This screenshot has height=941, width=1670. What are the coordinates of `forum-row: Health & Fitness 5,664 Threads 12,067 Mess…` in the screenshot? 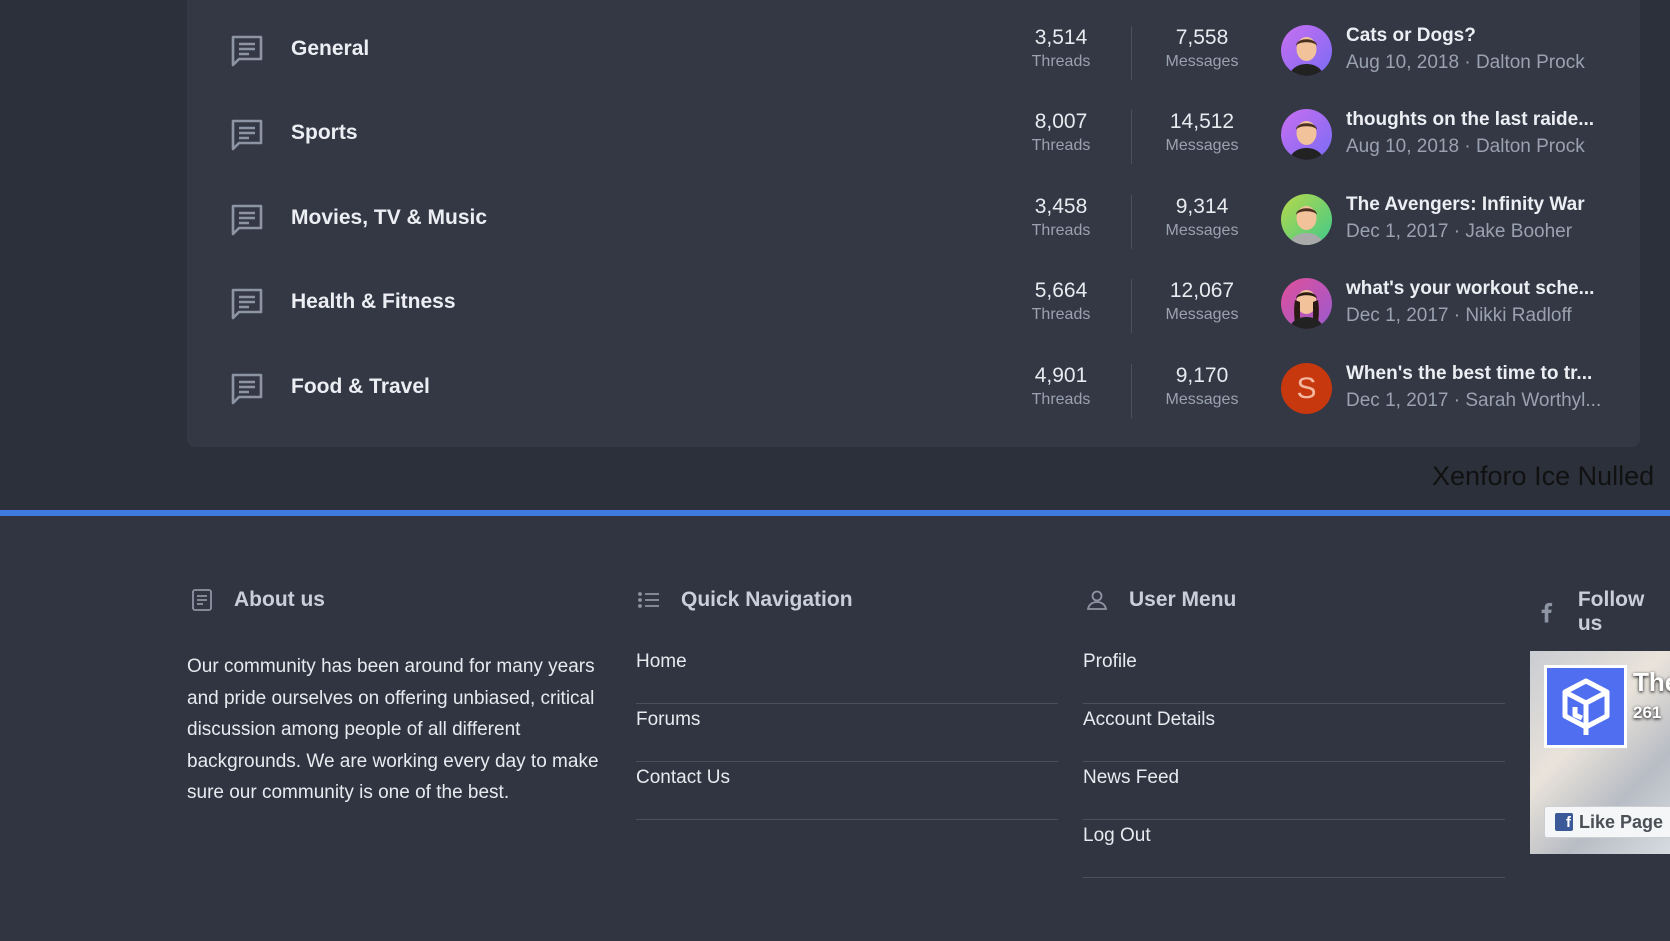 It's located at (913, 332).